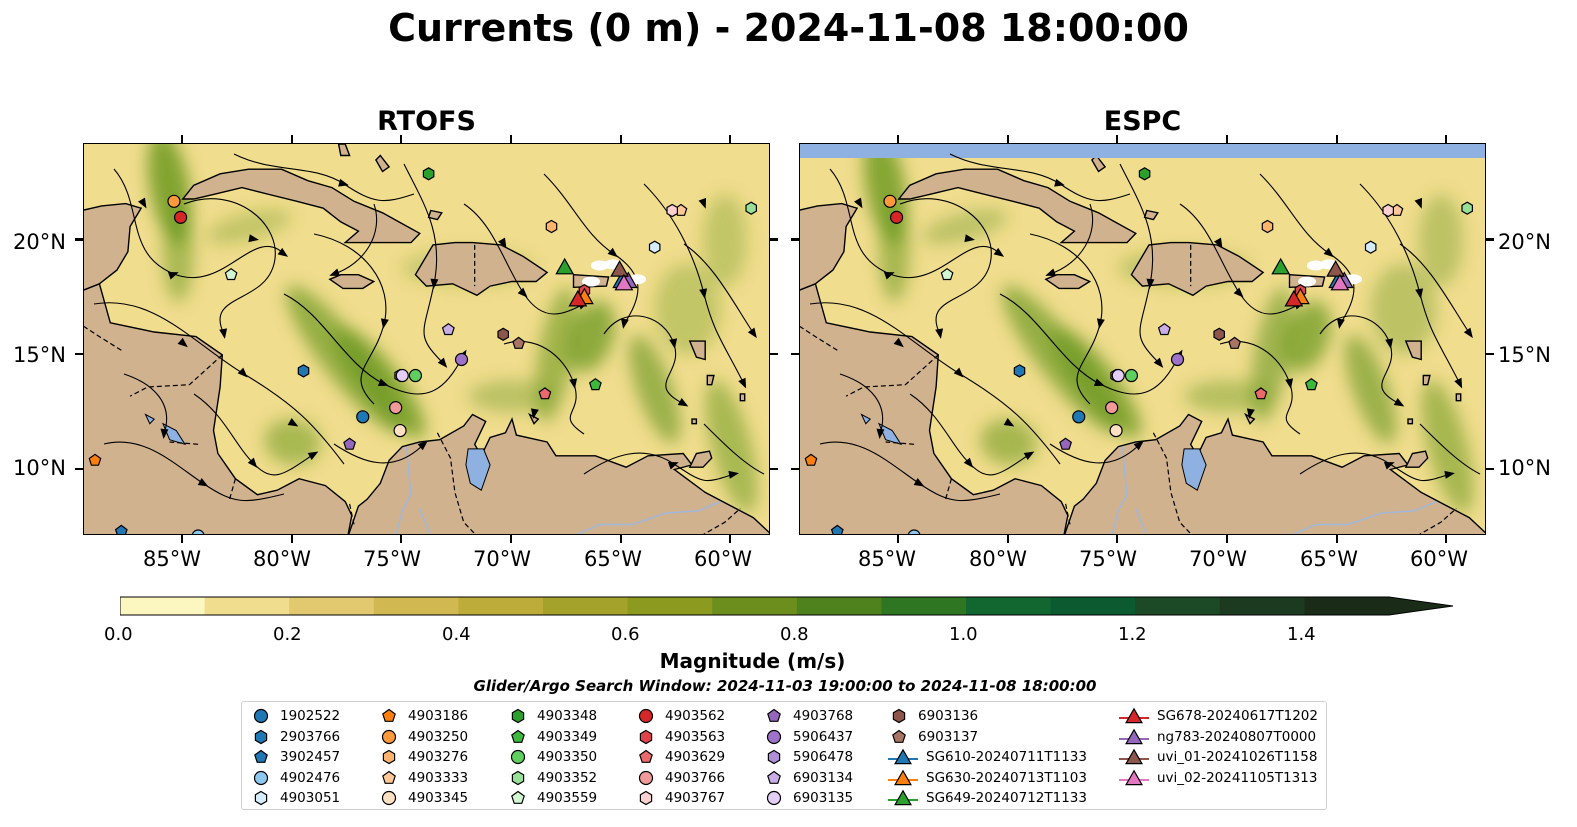 Image resolution: width=1577 pixels, height=827 pixels. What do you see at coordinates (752, 661) in the screenshot?
I see `colorbar-label: Magnitude (m/s)` at bounding box center [752, 661].